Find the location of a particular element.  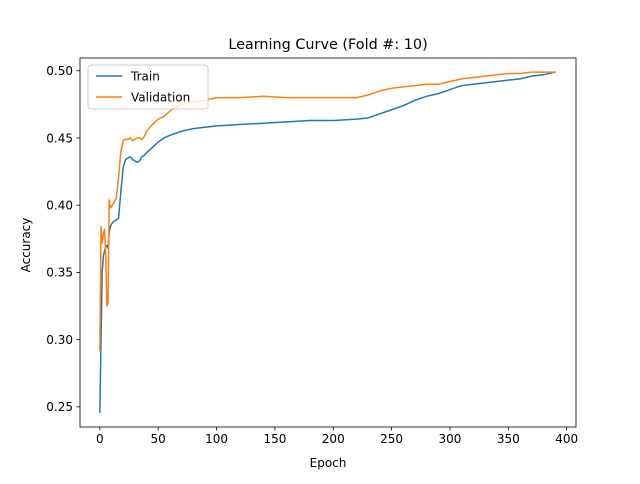

y-tick-label: 0.25 is located at coordinates (59, 407).